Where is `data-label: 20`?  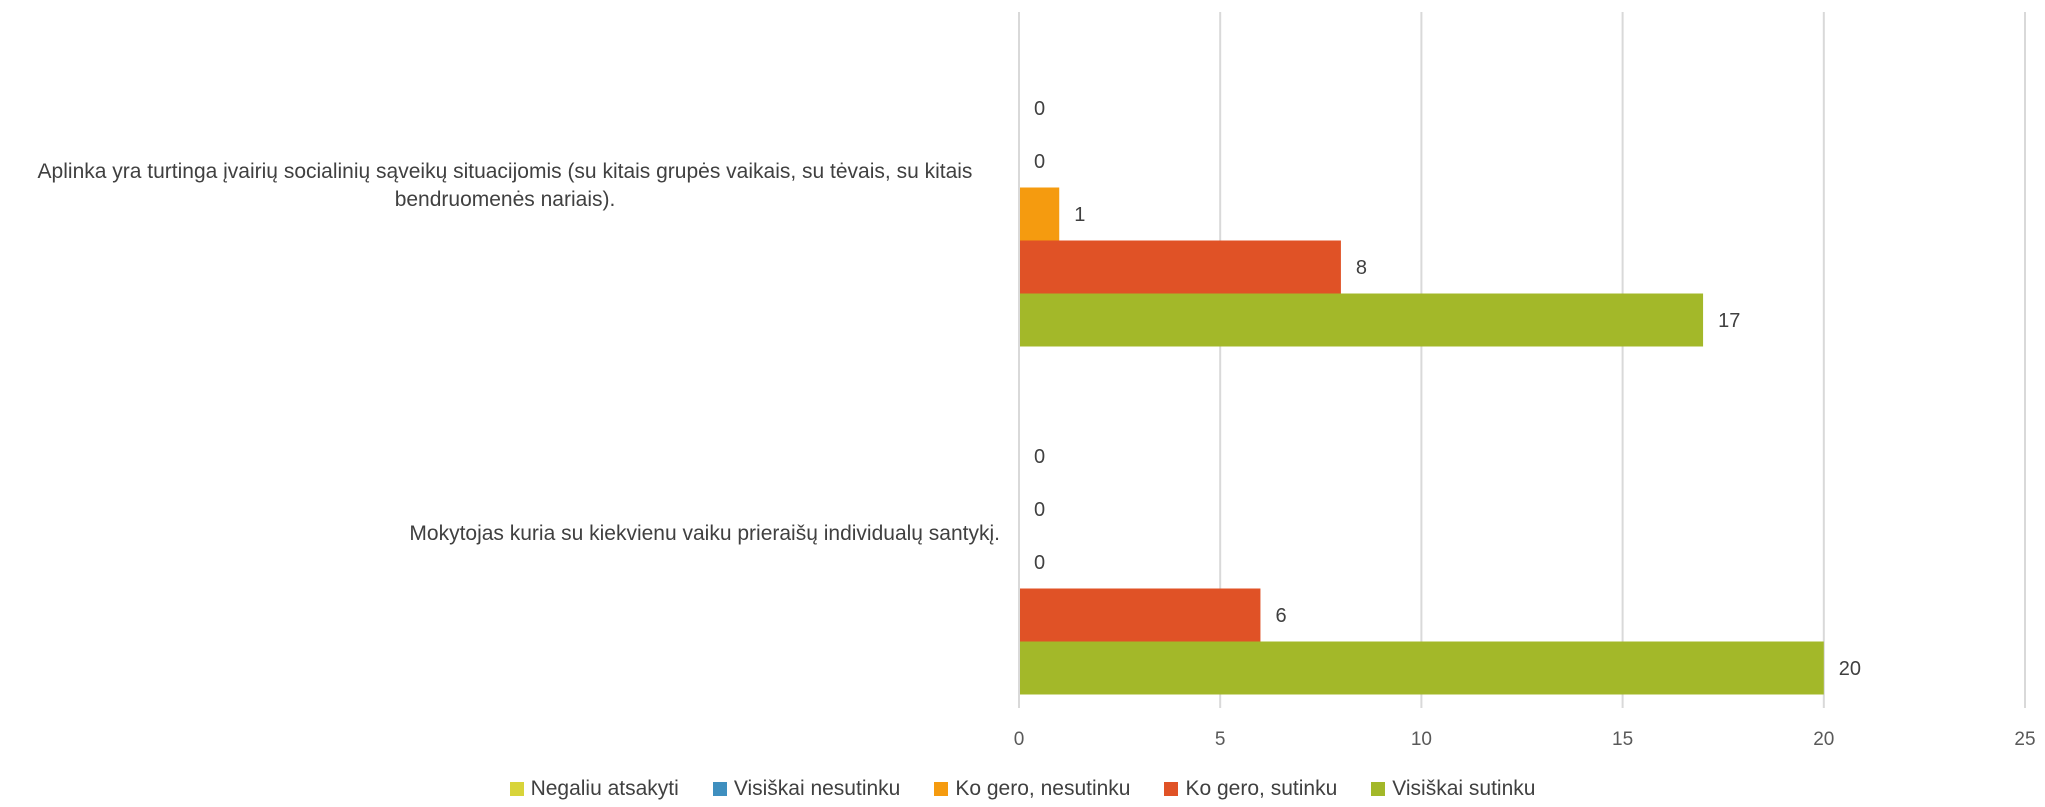 data-label: 20 is located at coordinates (1850, 669).